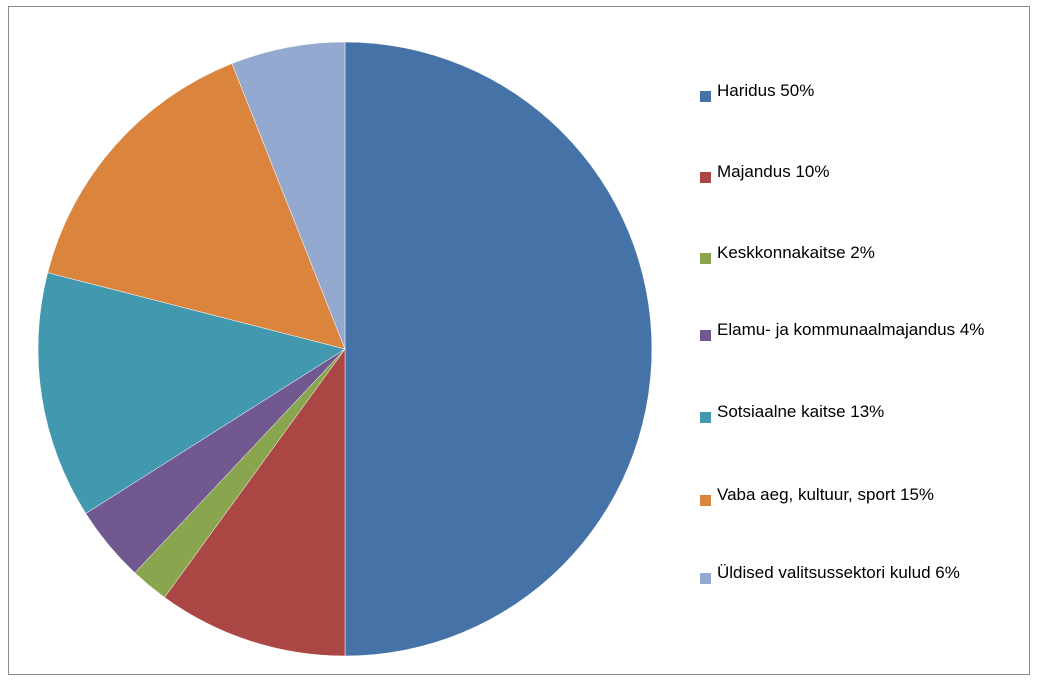 The image size is (1040, 682). Describe the element at coordinates (766, 90) in the screenshot. I see `legend-label: Haridus 50%` at that location.